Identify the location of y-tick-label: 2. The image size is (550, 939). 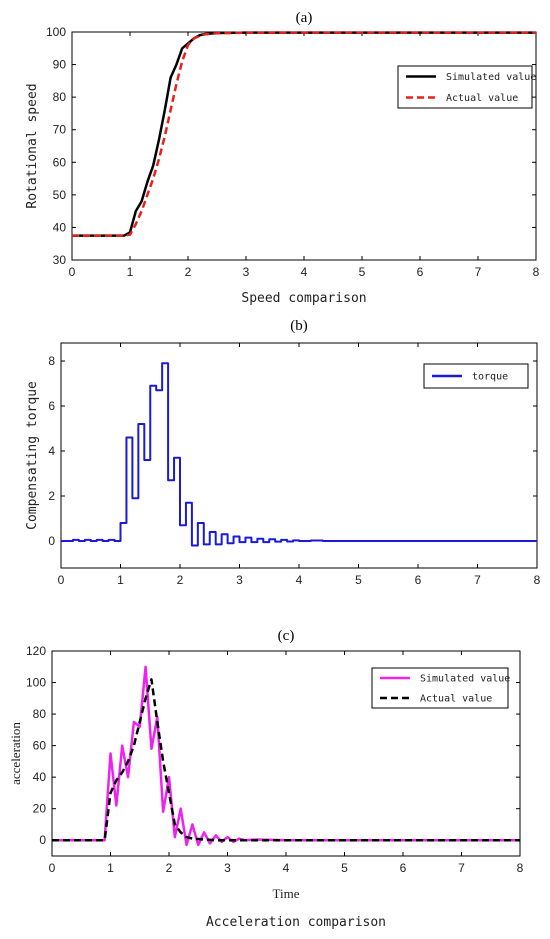
(51, 496).